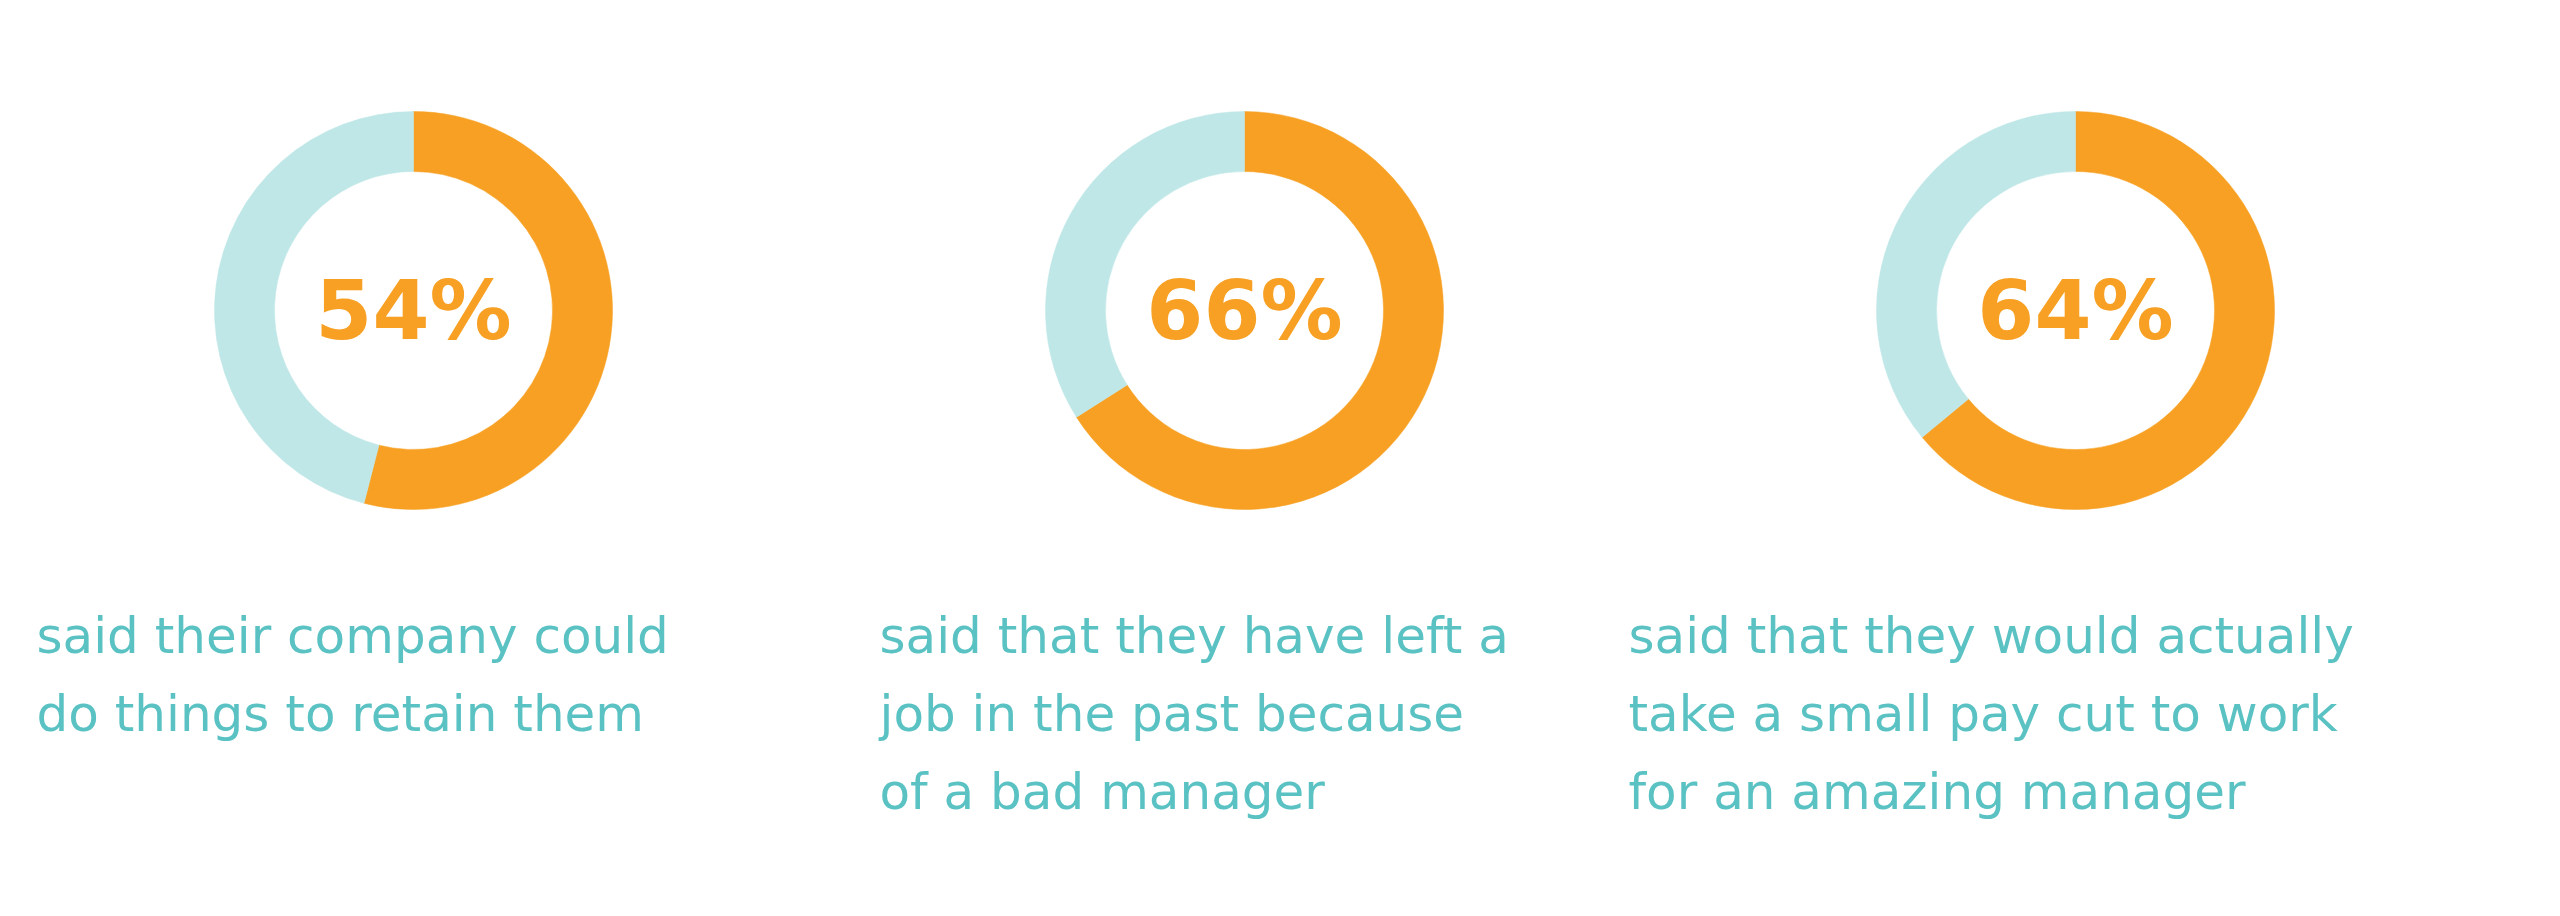  I want to click on text: said their company could do things to retain them, so click(352, 674).